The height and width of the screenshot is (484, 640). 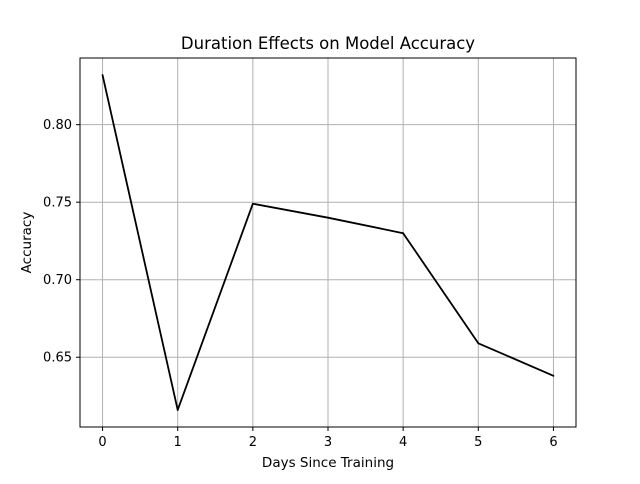 What do you see at coordinates (27, 243) in the screenshot?
I see `y-axis-label: Accuracy` at bounding box center [27, 243].